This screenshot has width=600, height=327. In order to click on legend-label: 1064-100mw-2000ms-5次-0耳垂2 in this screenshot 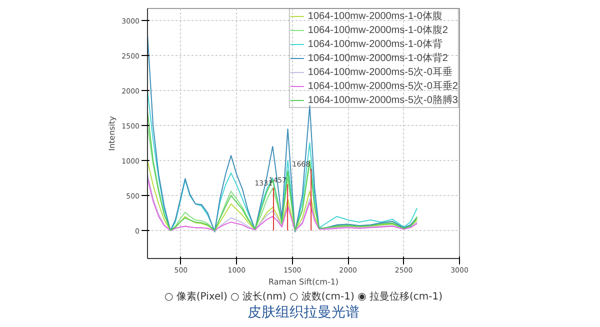, I will do `click(383, 86)`.